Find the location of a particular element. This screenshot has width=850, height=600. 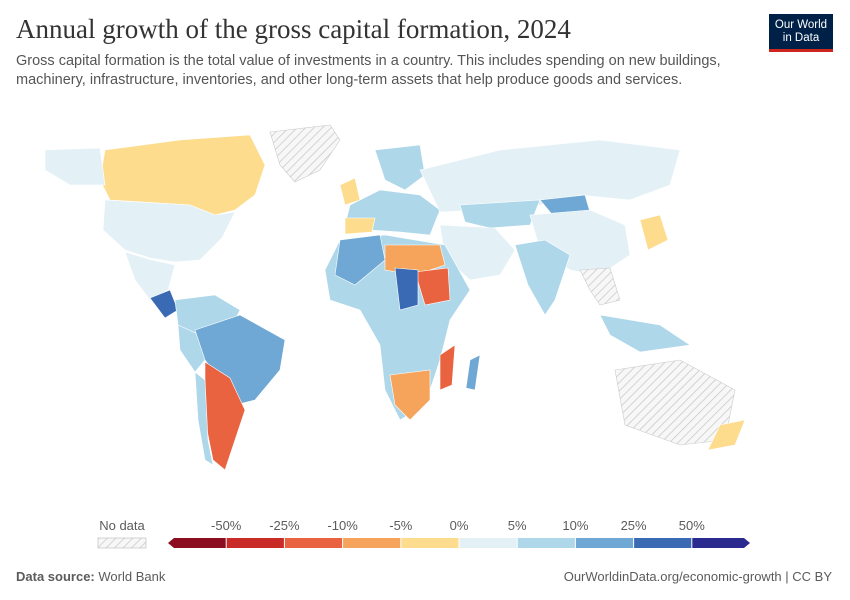

chad is located at coordinates (406, 289).